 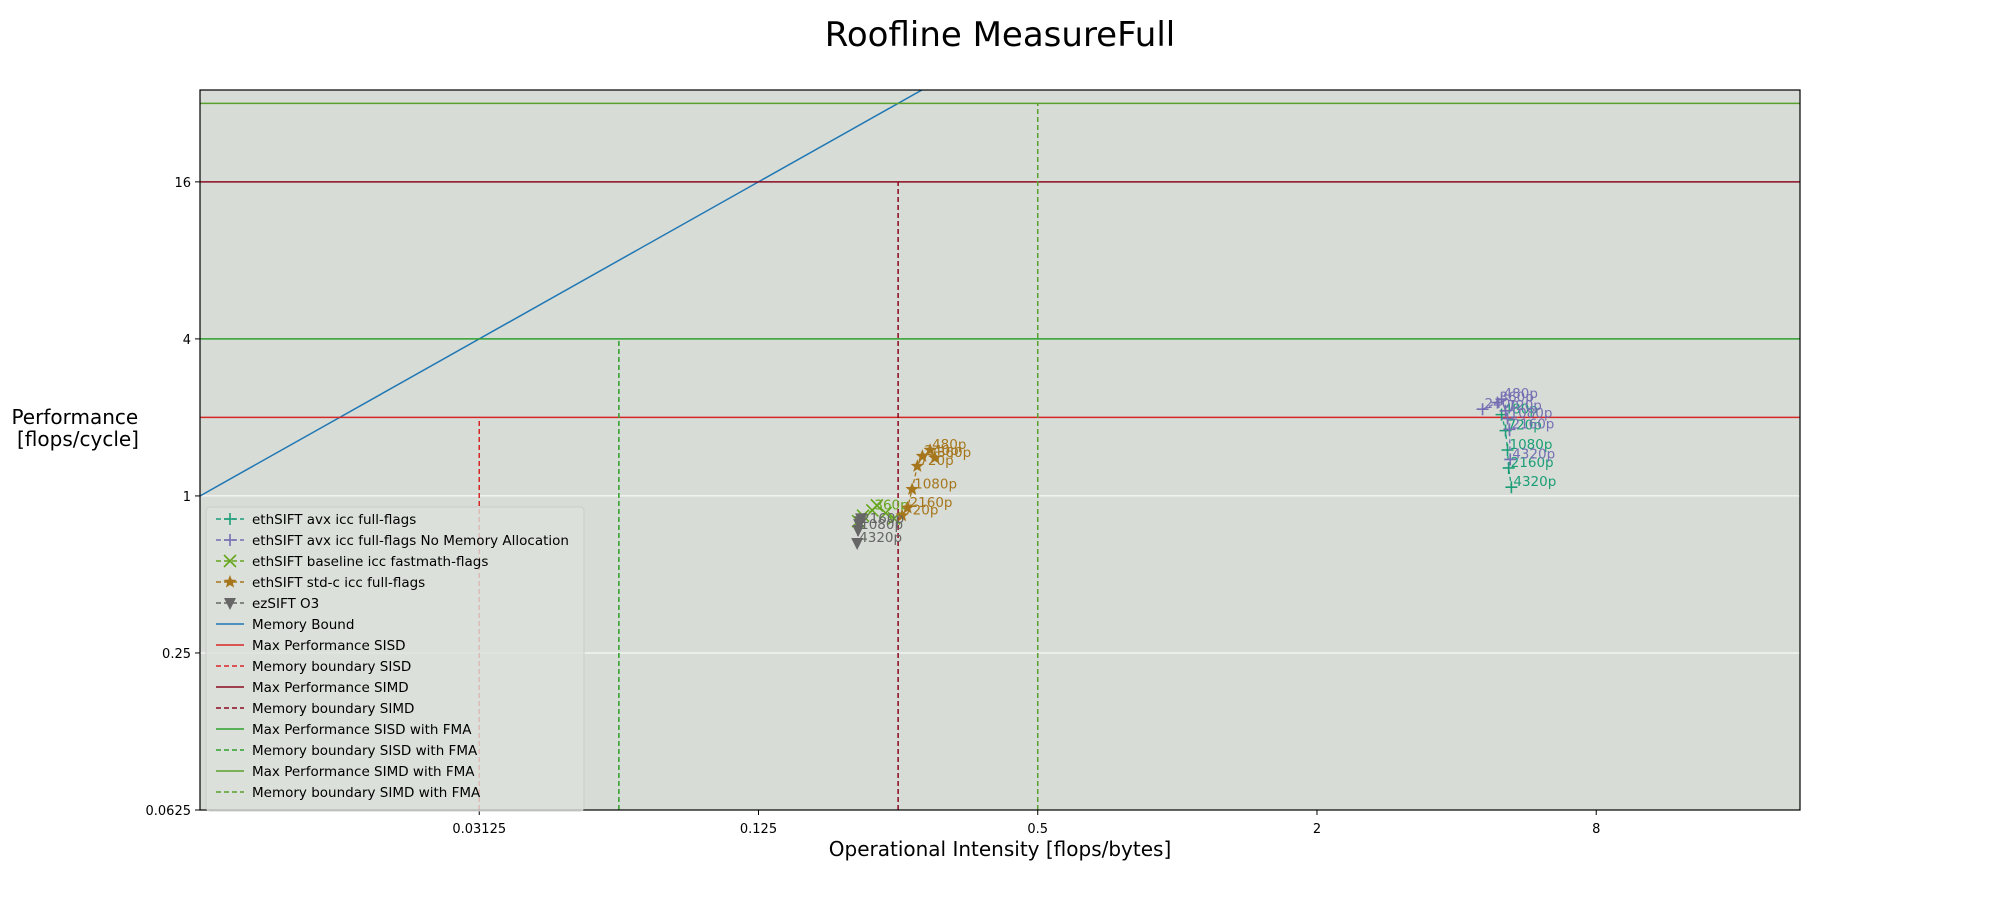 I want to click on x-axis: 0.03125 0.125 0.5 2 8, so click(x=1026, y=823).